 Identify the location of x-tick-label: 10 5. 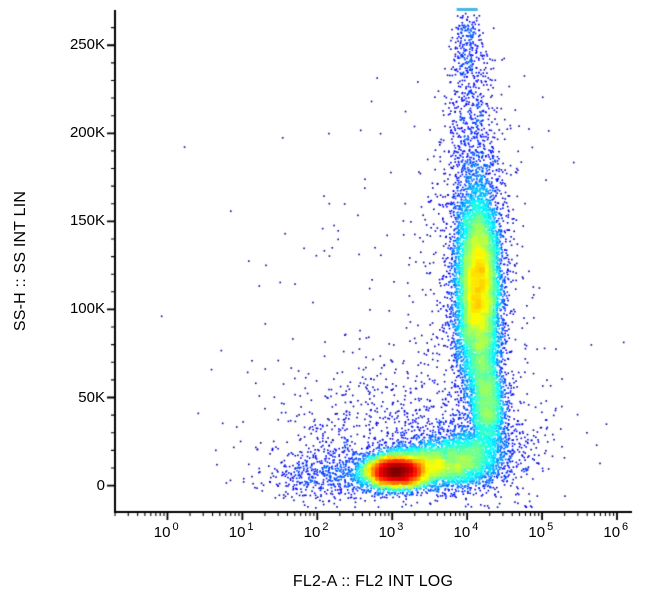
(541, 531).